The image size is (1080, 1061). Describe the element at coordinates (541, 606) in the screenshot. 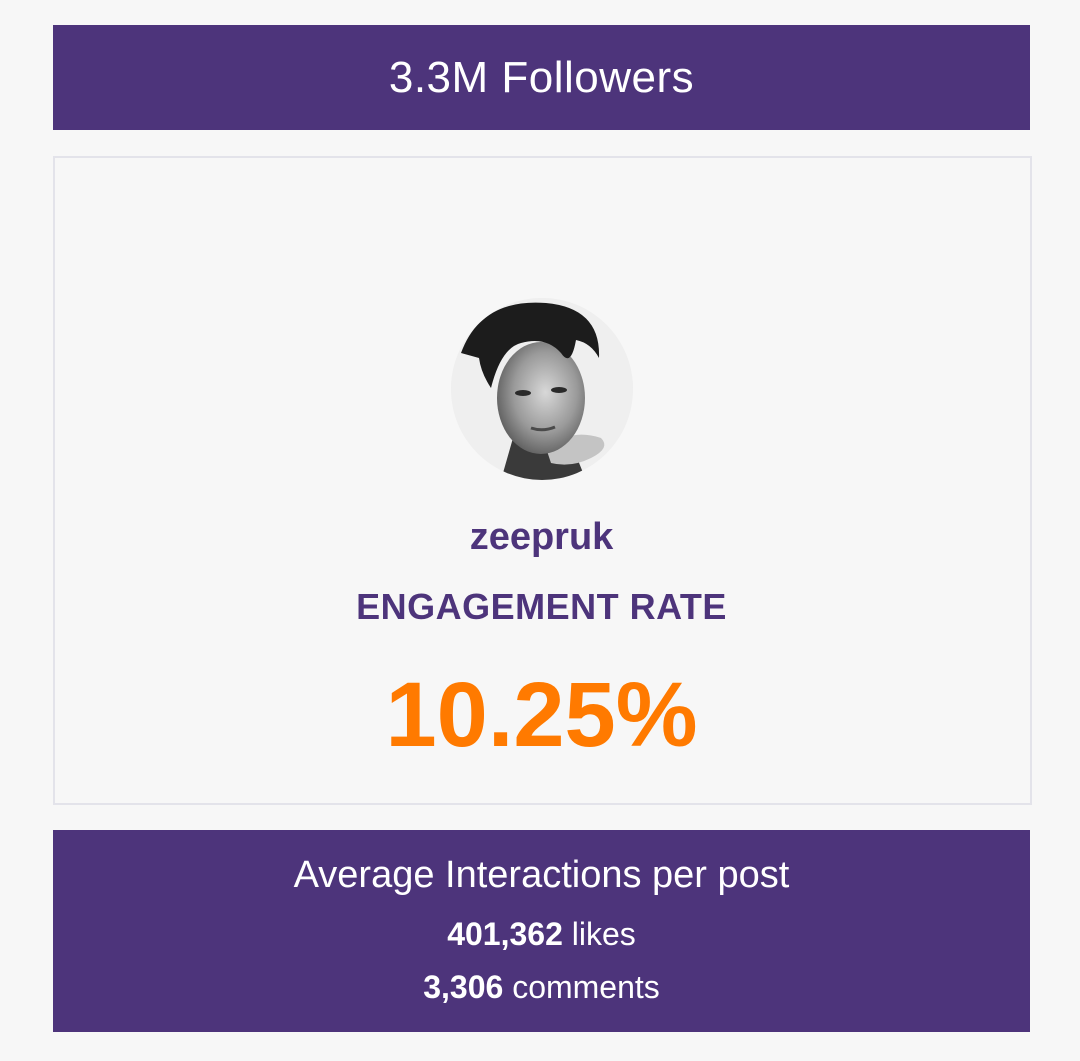

I see `engagement-rate-label: ENGAGEMENT RATE` at that location.